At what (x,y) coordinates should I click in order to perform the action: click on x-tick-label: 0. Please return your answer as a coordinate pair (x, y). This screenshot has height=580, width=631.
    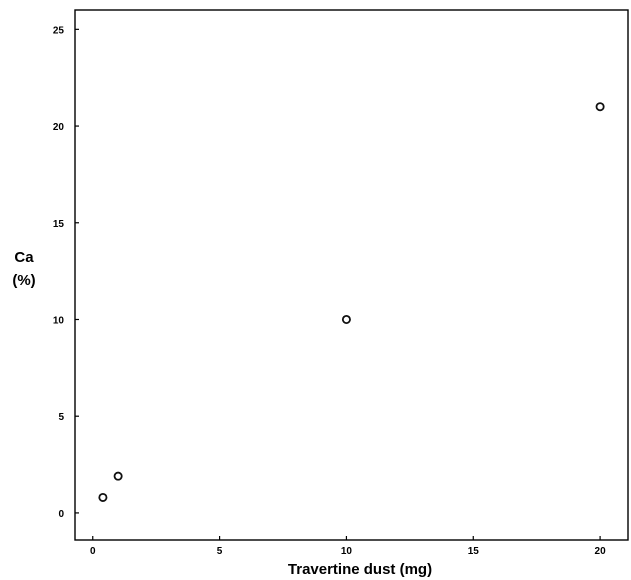
    Looking at the image, I should click on (93, 551).